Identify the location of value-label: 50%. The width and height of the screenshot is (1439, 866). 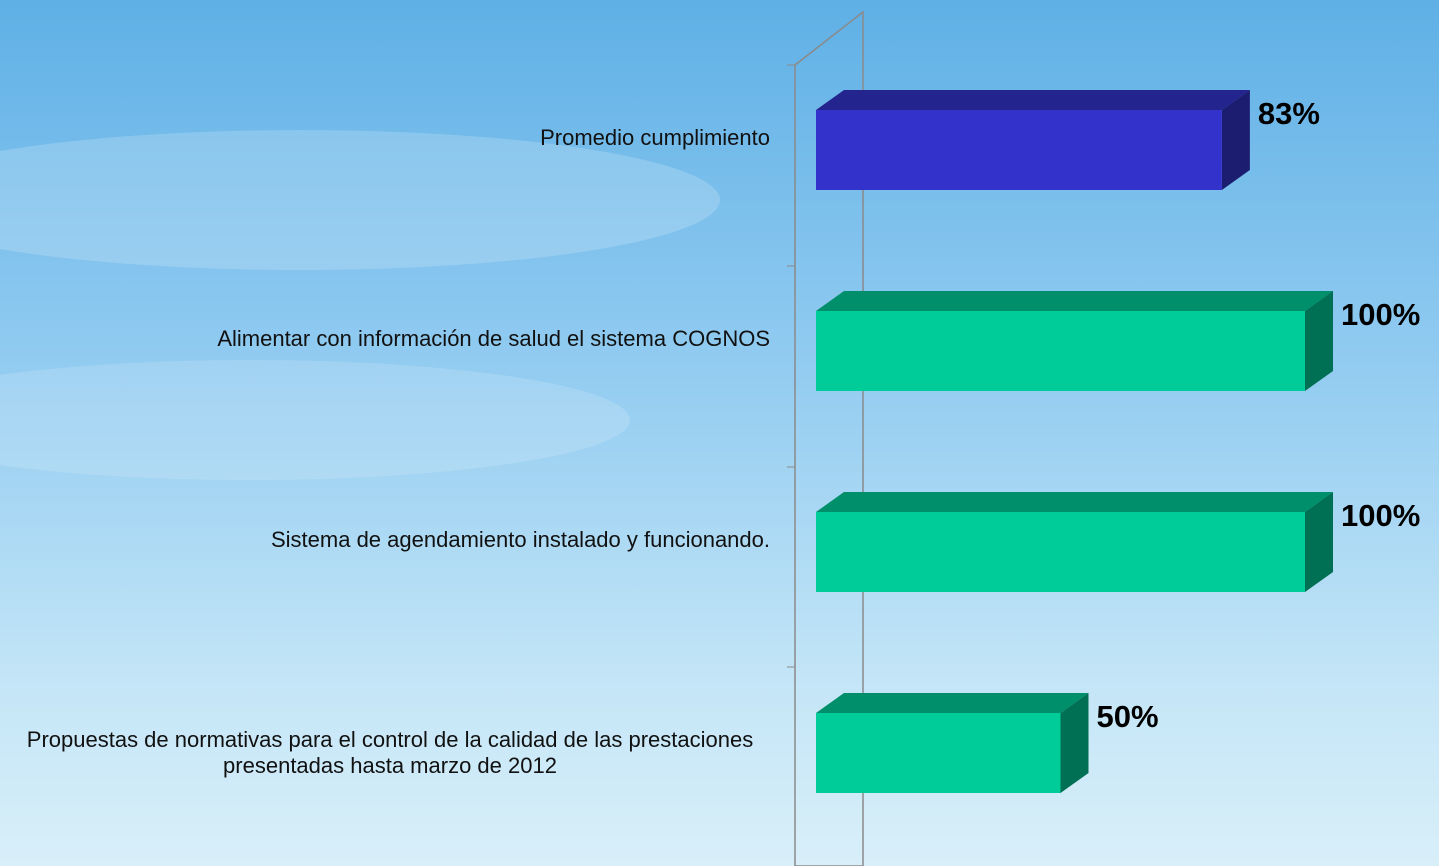
(1128, 716).